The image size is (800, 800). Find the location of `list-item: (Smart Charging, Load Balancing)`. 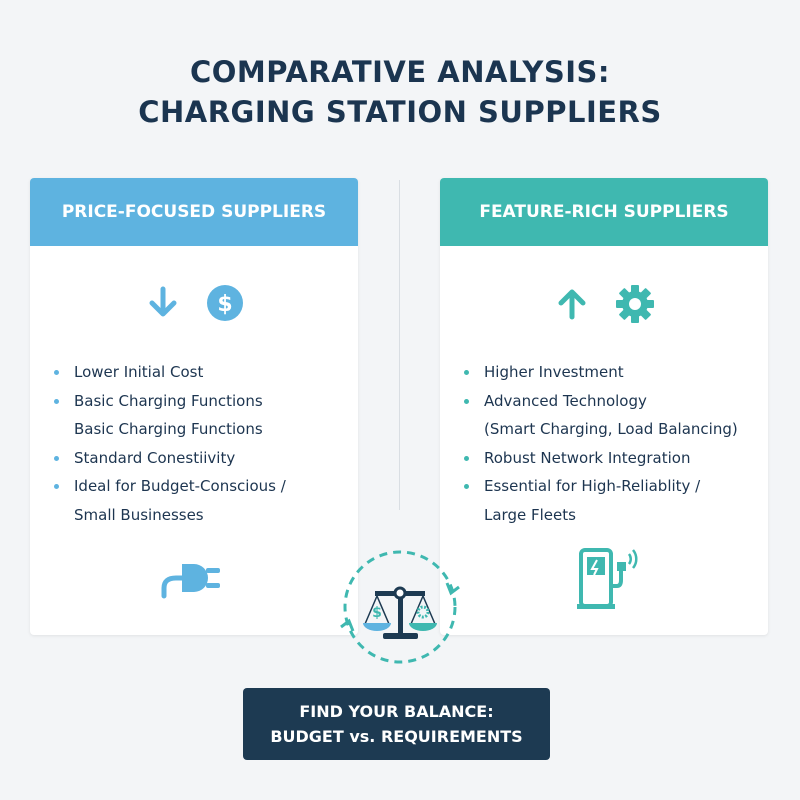

list-item: (Smart Charging, Load Balancing) is located at coordinates (611, 429).